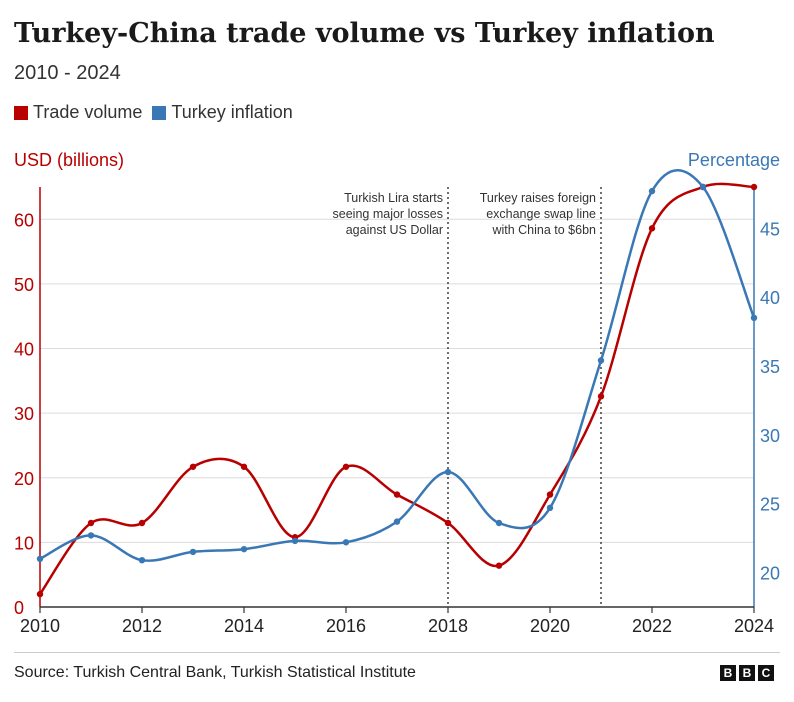 The image size is (794, 702). Describe the element at coordinates (394, 230) in the screenshot. I see `annotation-text: against US Dollar` at that location.